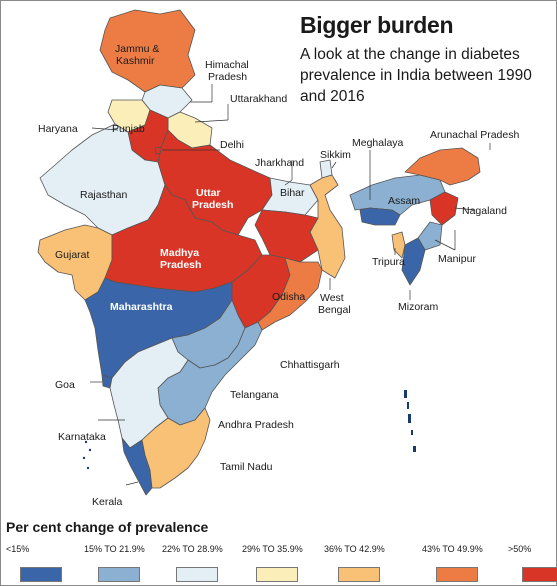  Describe the element at coordinates (137, 49) in the screenshot. I see `label-jammu-kashmir-1: Jammu &` at that location.